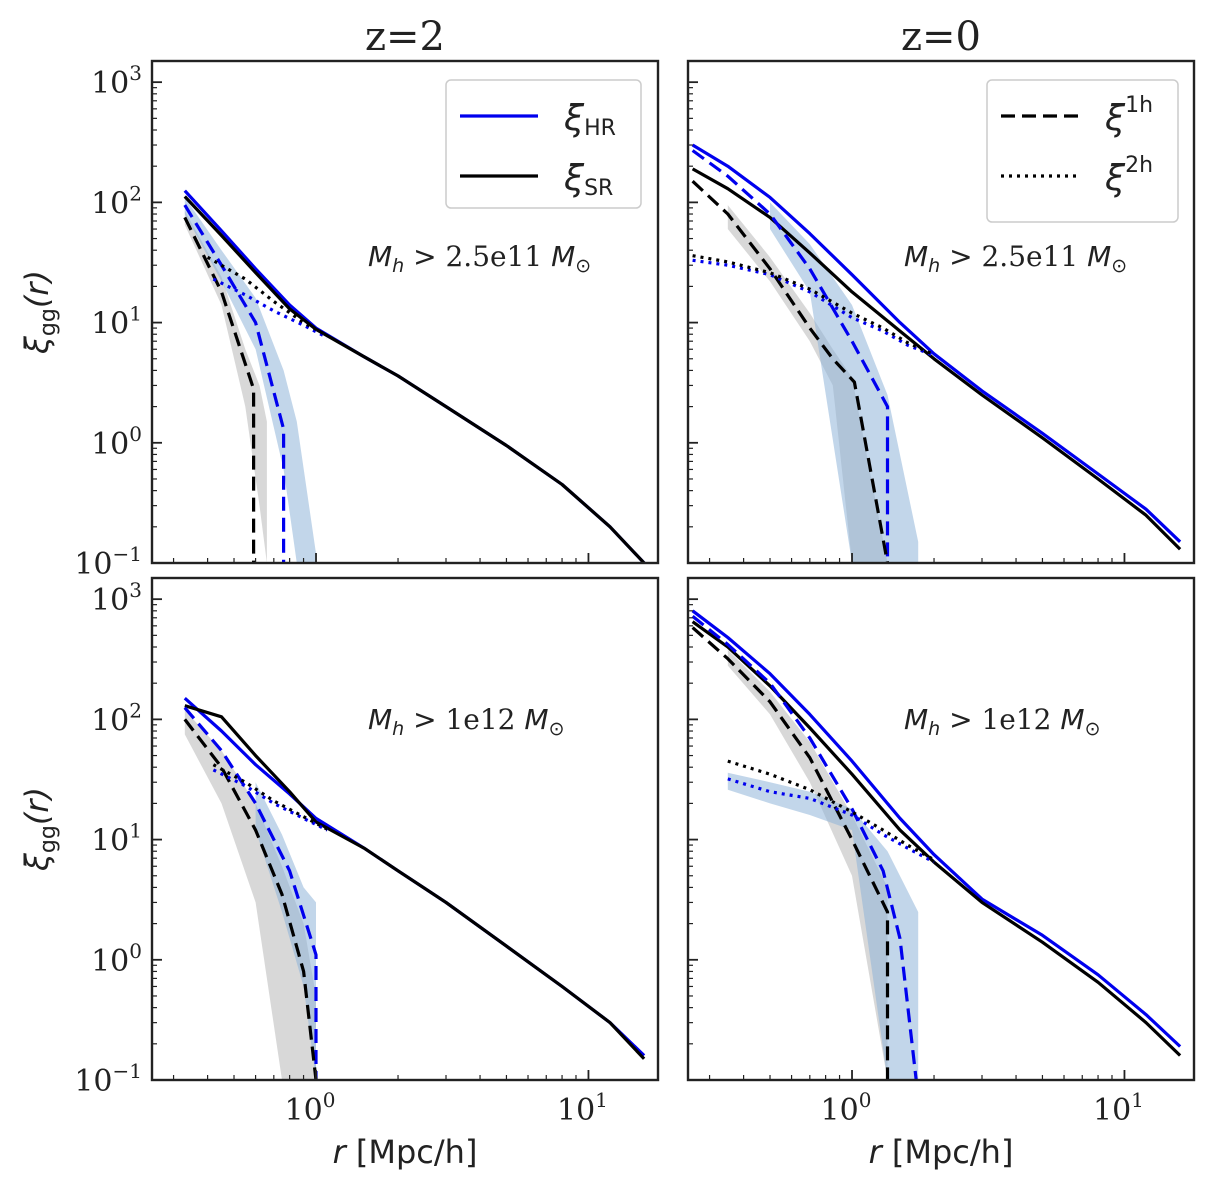  I want to click on plot-area-z0-low, so click(936, 353).